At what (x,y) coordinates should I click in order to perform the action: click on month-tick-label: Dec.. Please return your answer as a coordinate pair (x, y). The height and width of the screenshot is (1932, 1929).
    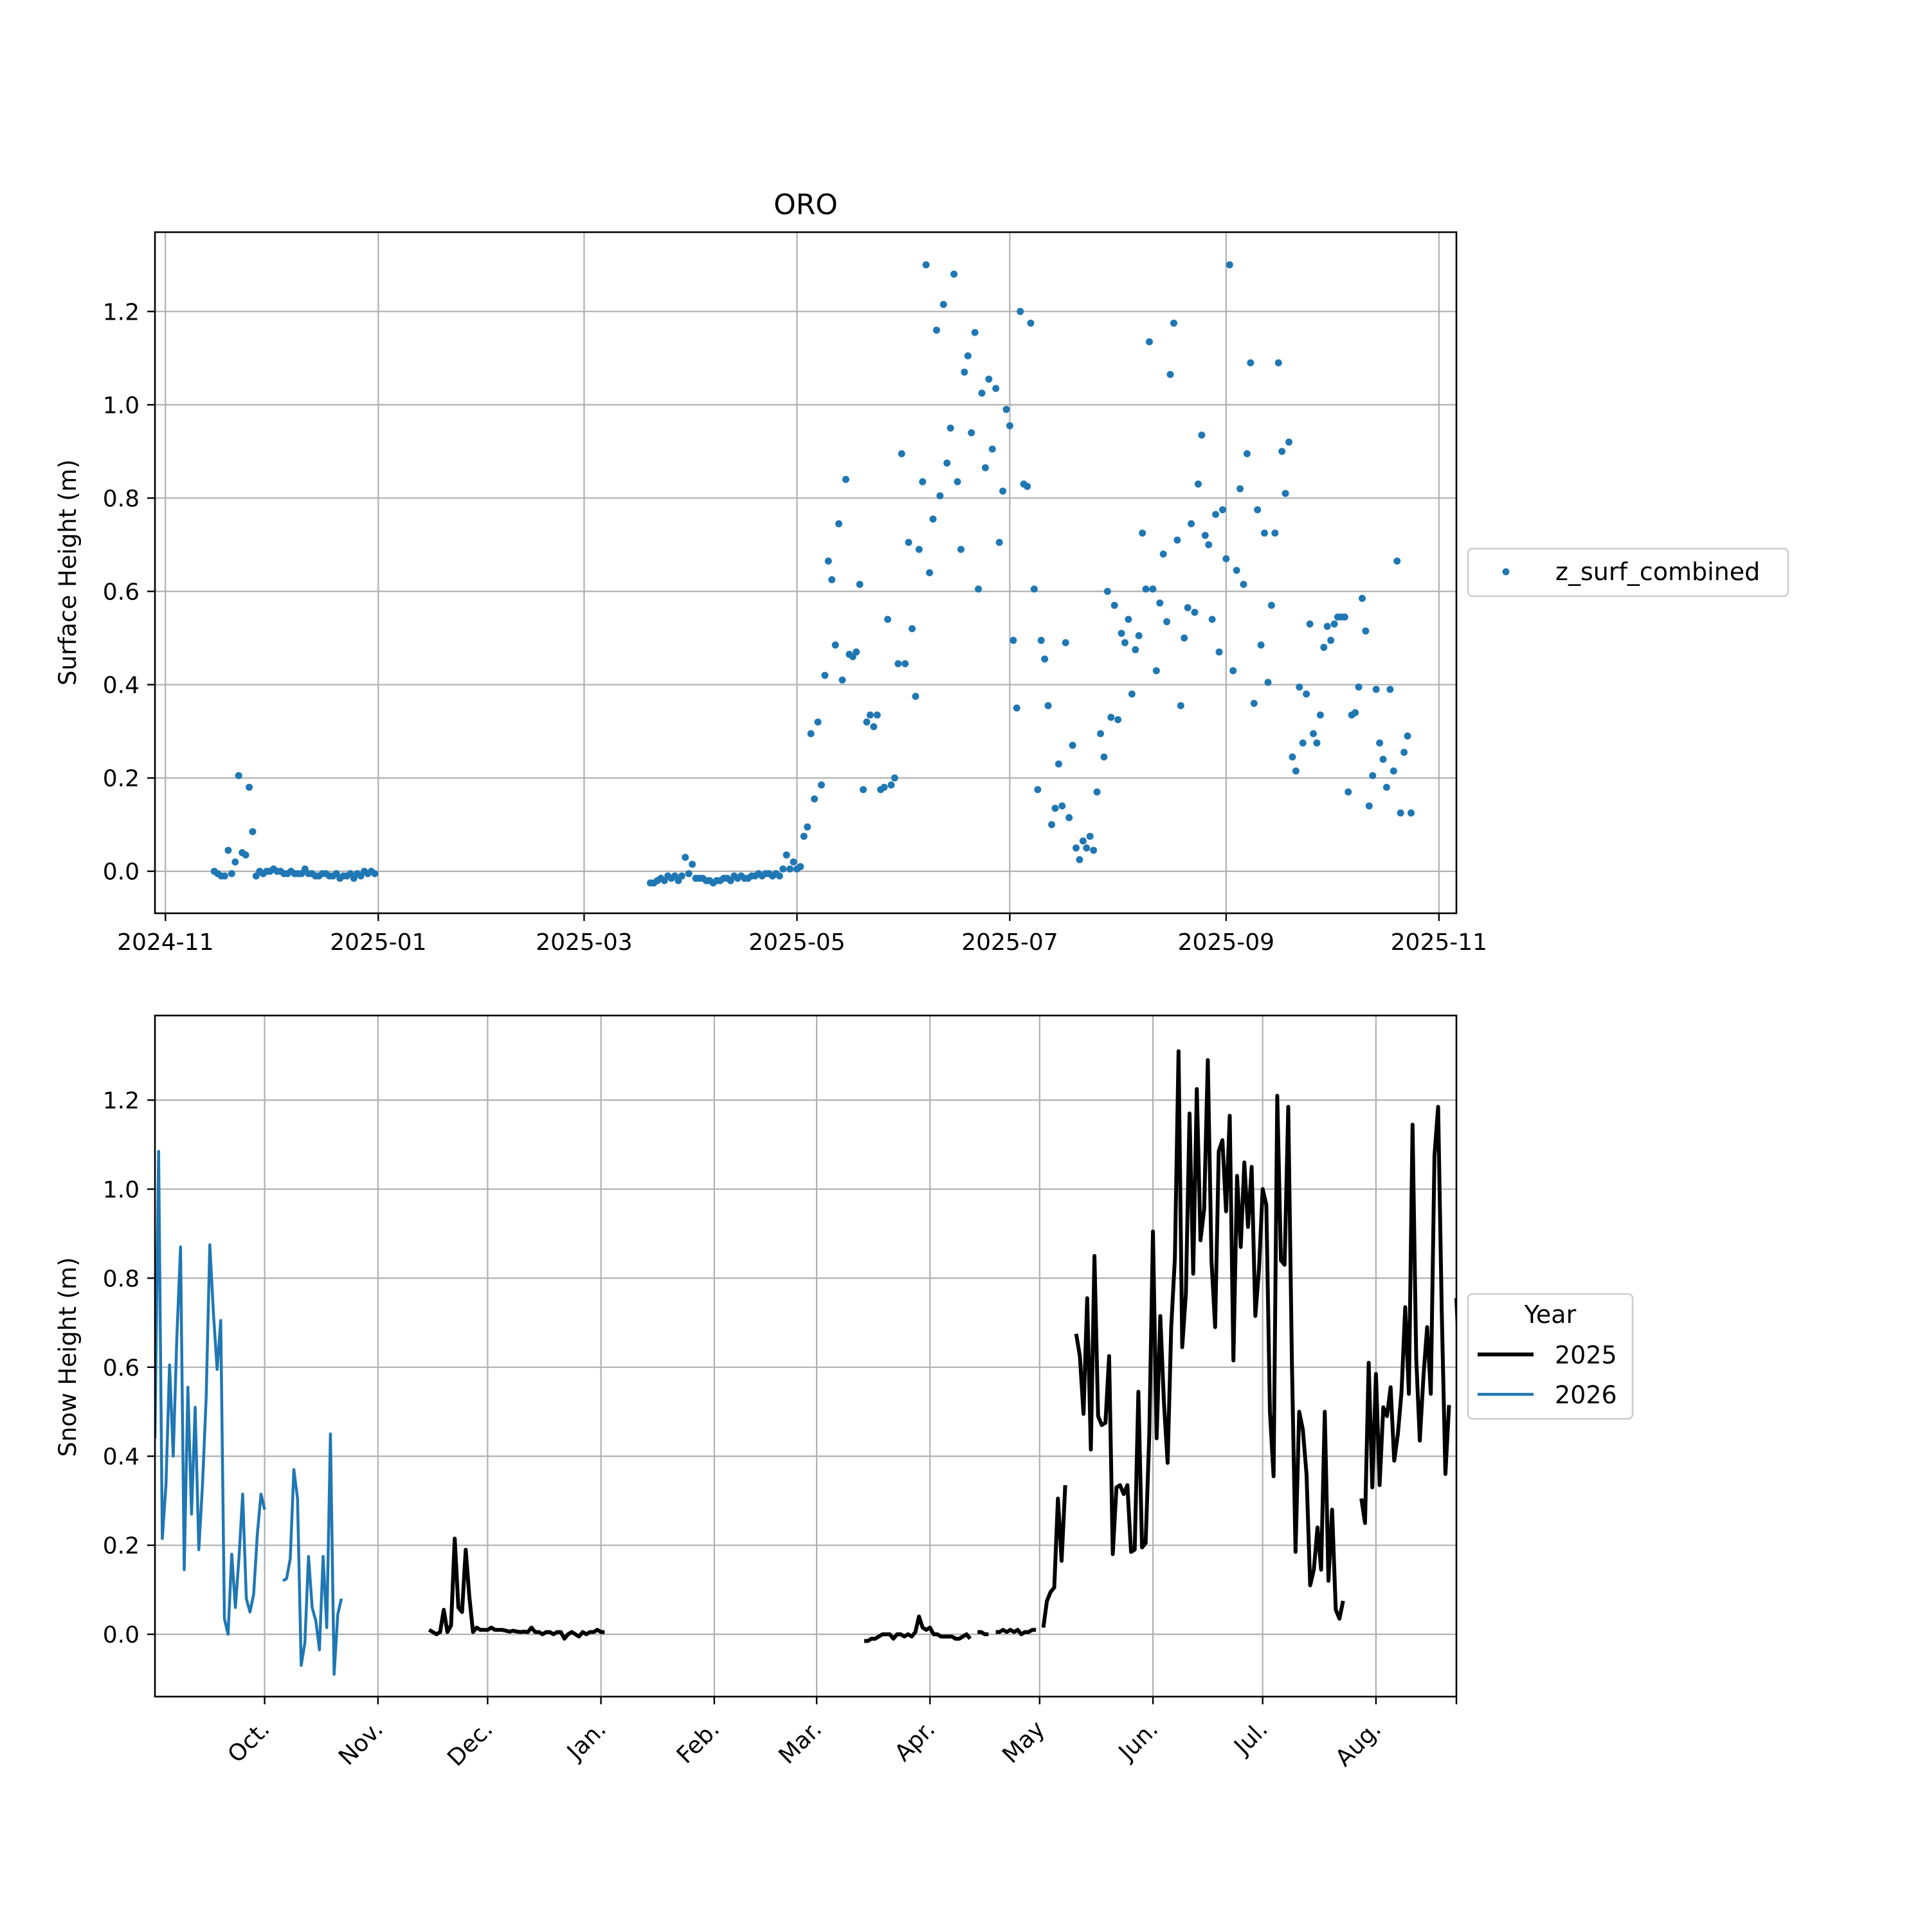
    Looking at the image, I should click on (470, 1744).